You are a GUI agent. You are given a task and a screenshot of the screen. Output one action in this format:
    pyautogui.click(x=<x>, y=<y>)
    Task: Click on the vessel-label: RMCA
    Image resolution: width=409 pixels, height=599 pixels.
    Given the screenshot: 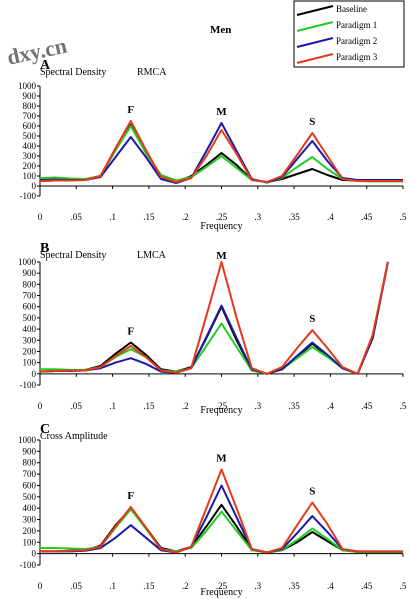 What is the action you would take?
    pyautogui.click(x=152, y=72)
    